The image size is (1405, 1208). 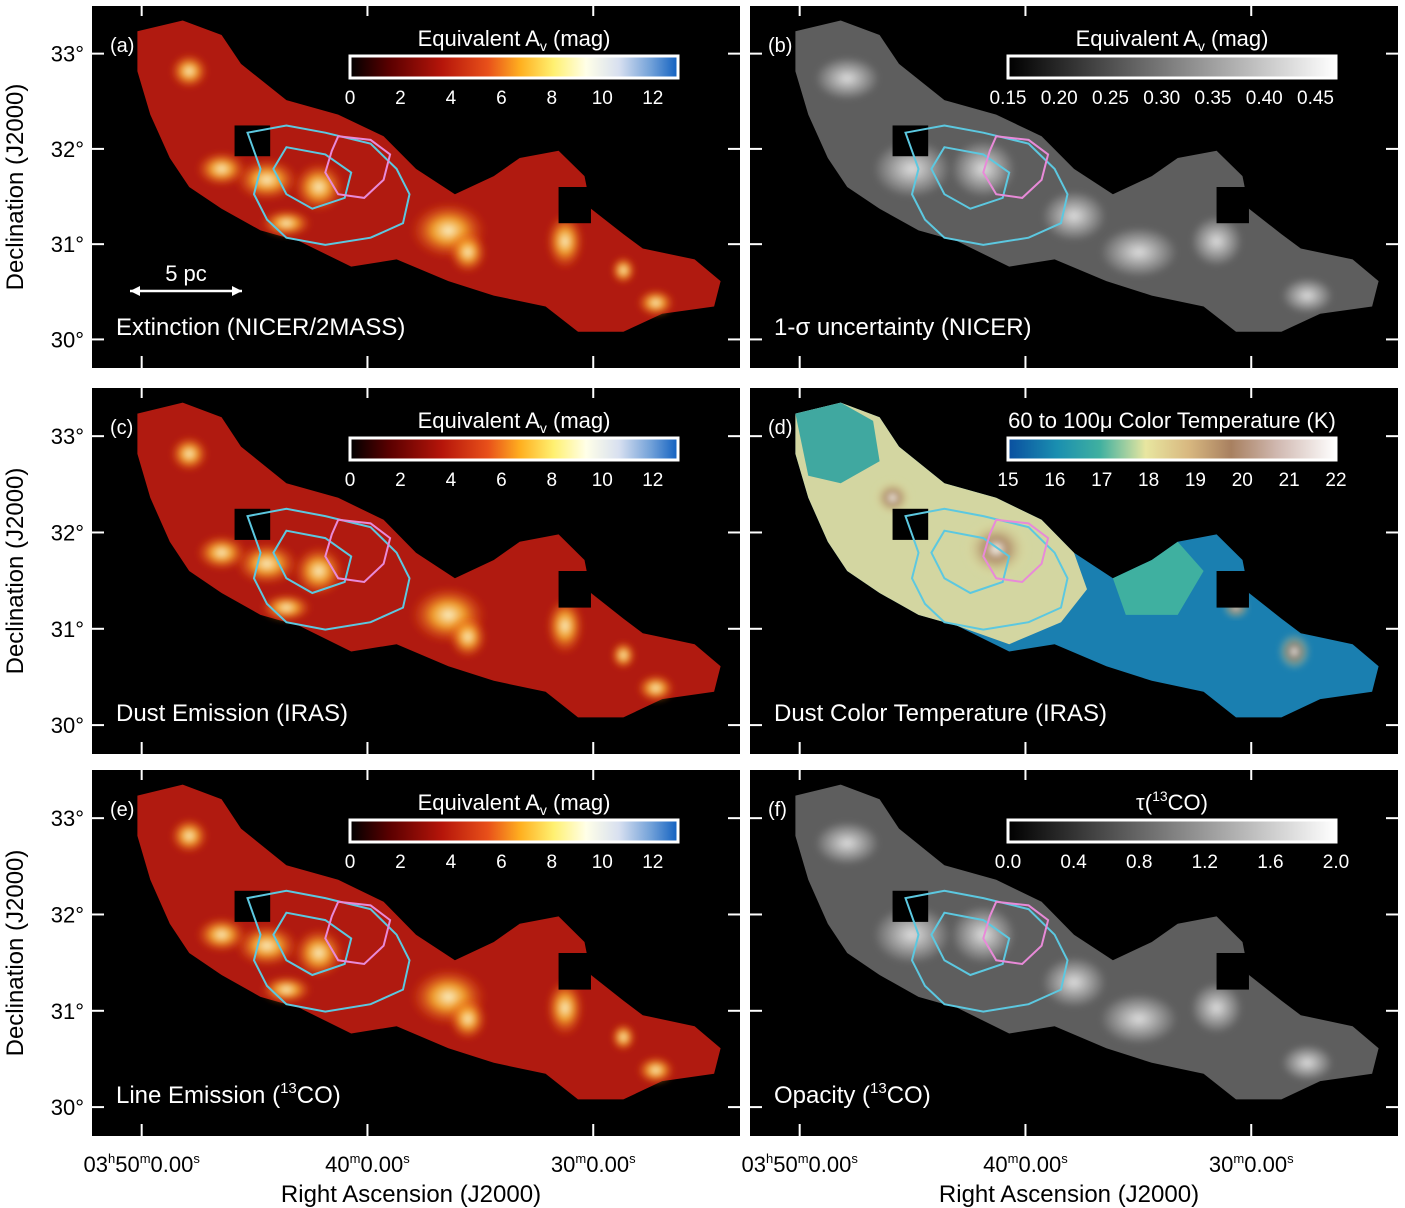 I want to click on x-axis-label: Right Ascension (J2000), so click(x=1069, y=1194).